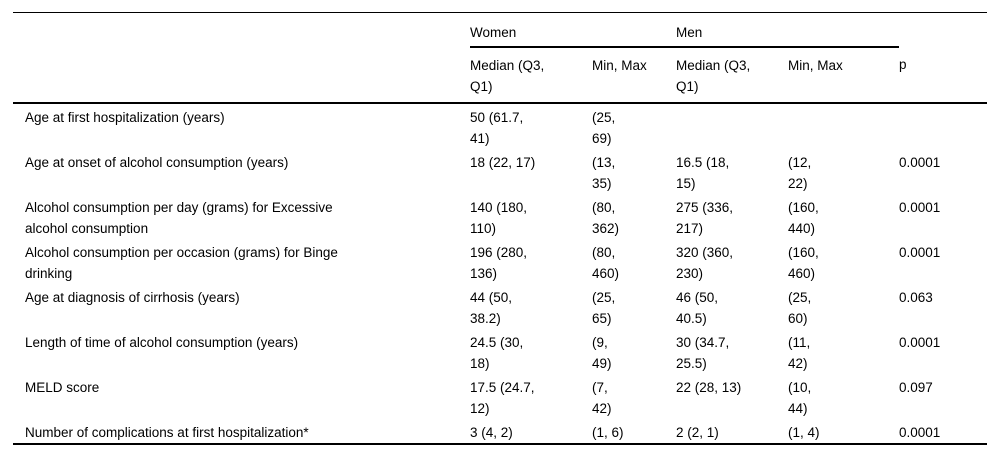 This screenshot has height=455, width=1000. I want to click on women-minmax-header: Min, Max, so click(634, 75).